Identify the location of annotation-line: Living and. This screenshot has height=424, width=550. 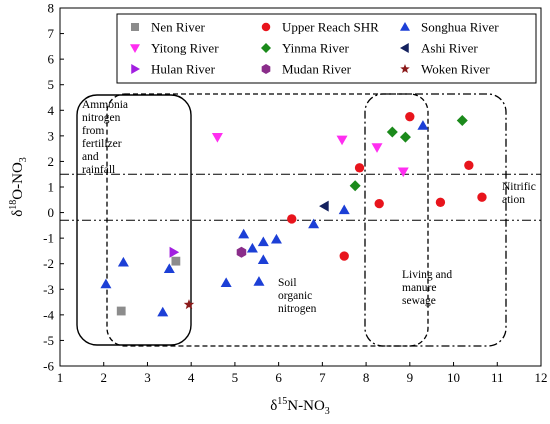
(427, 275).